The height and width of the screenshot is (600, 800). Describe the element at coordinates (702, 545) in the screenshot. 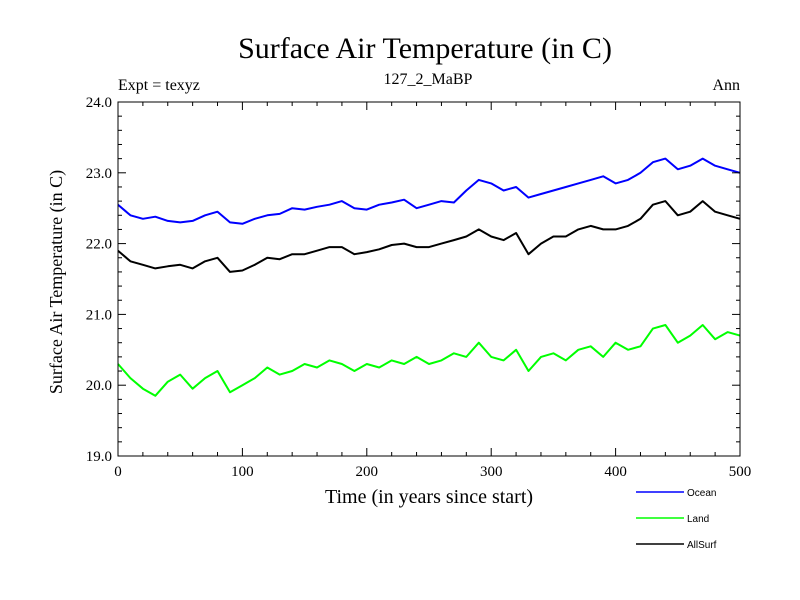

I see `legend-label-allsurf: AllSurf` at that location.